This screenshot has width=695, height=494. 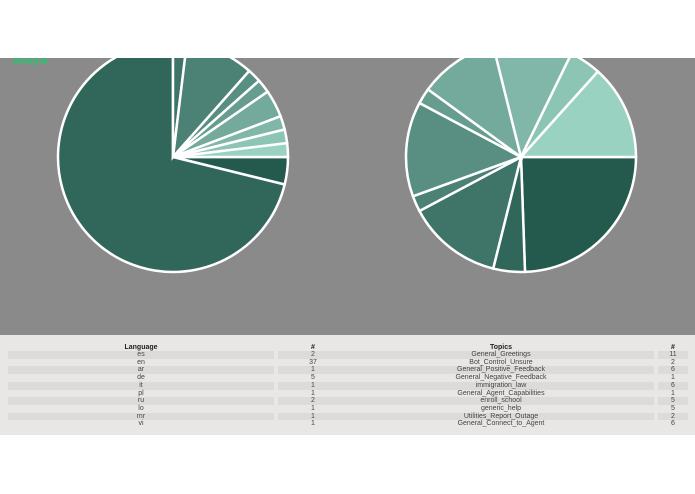 What do you see at coordinates (141, 424) in the screenshot?
I see `row-label: vi` at bounding box center [141, 424].